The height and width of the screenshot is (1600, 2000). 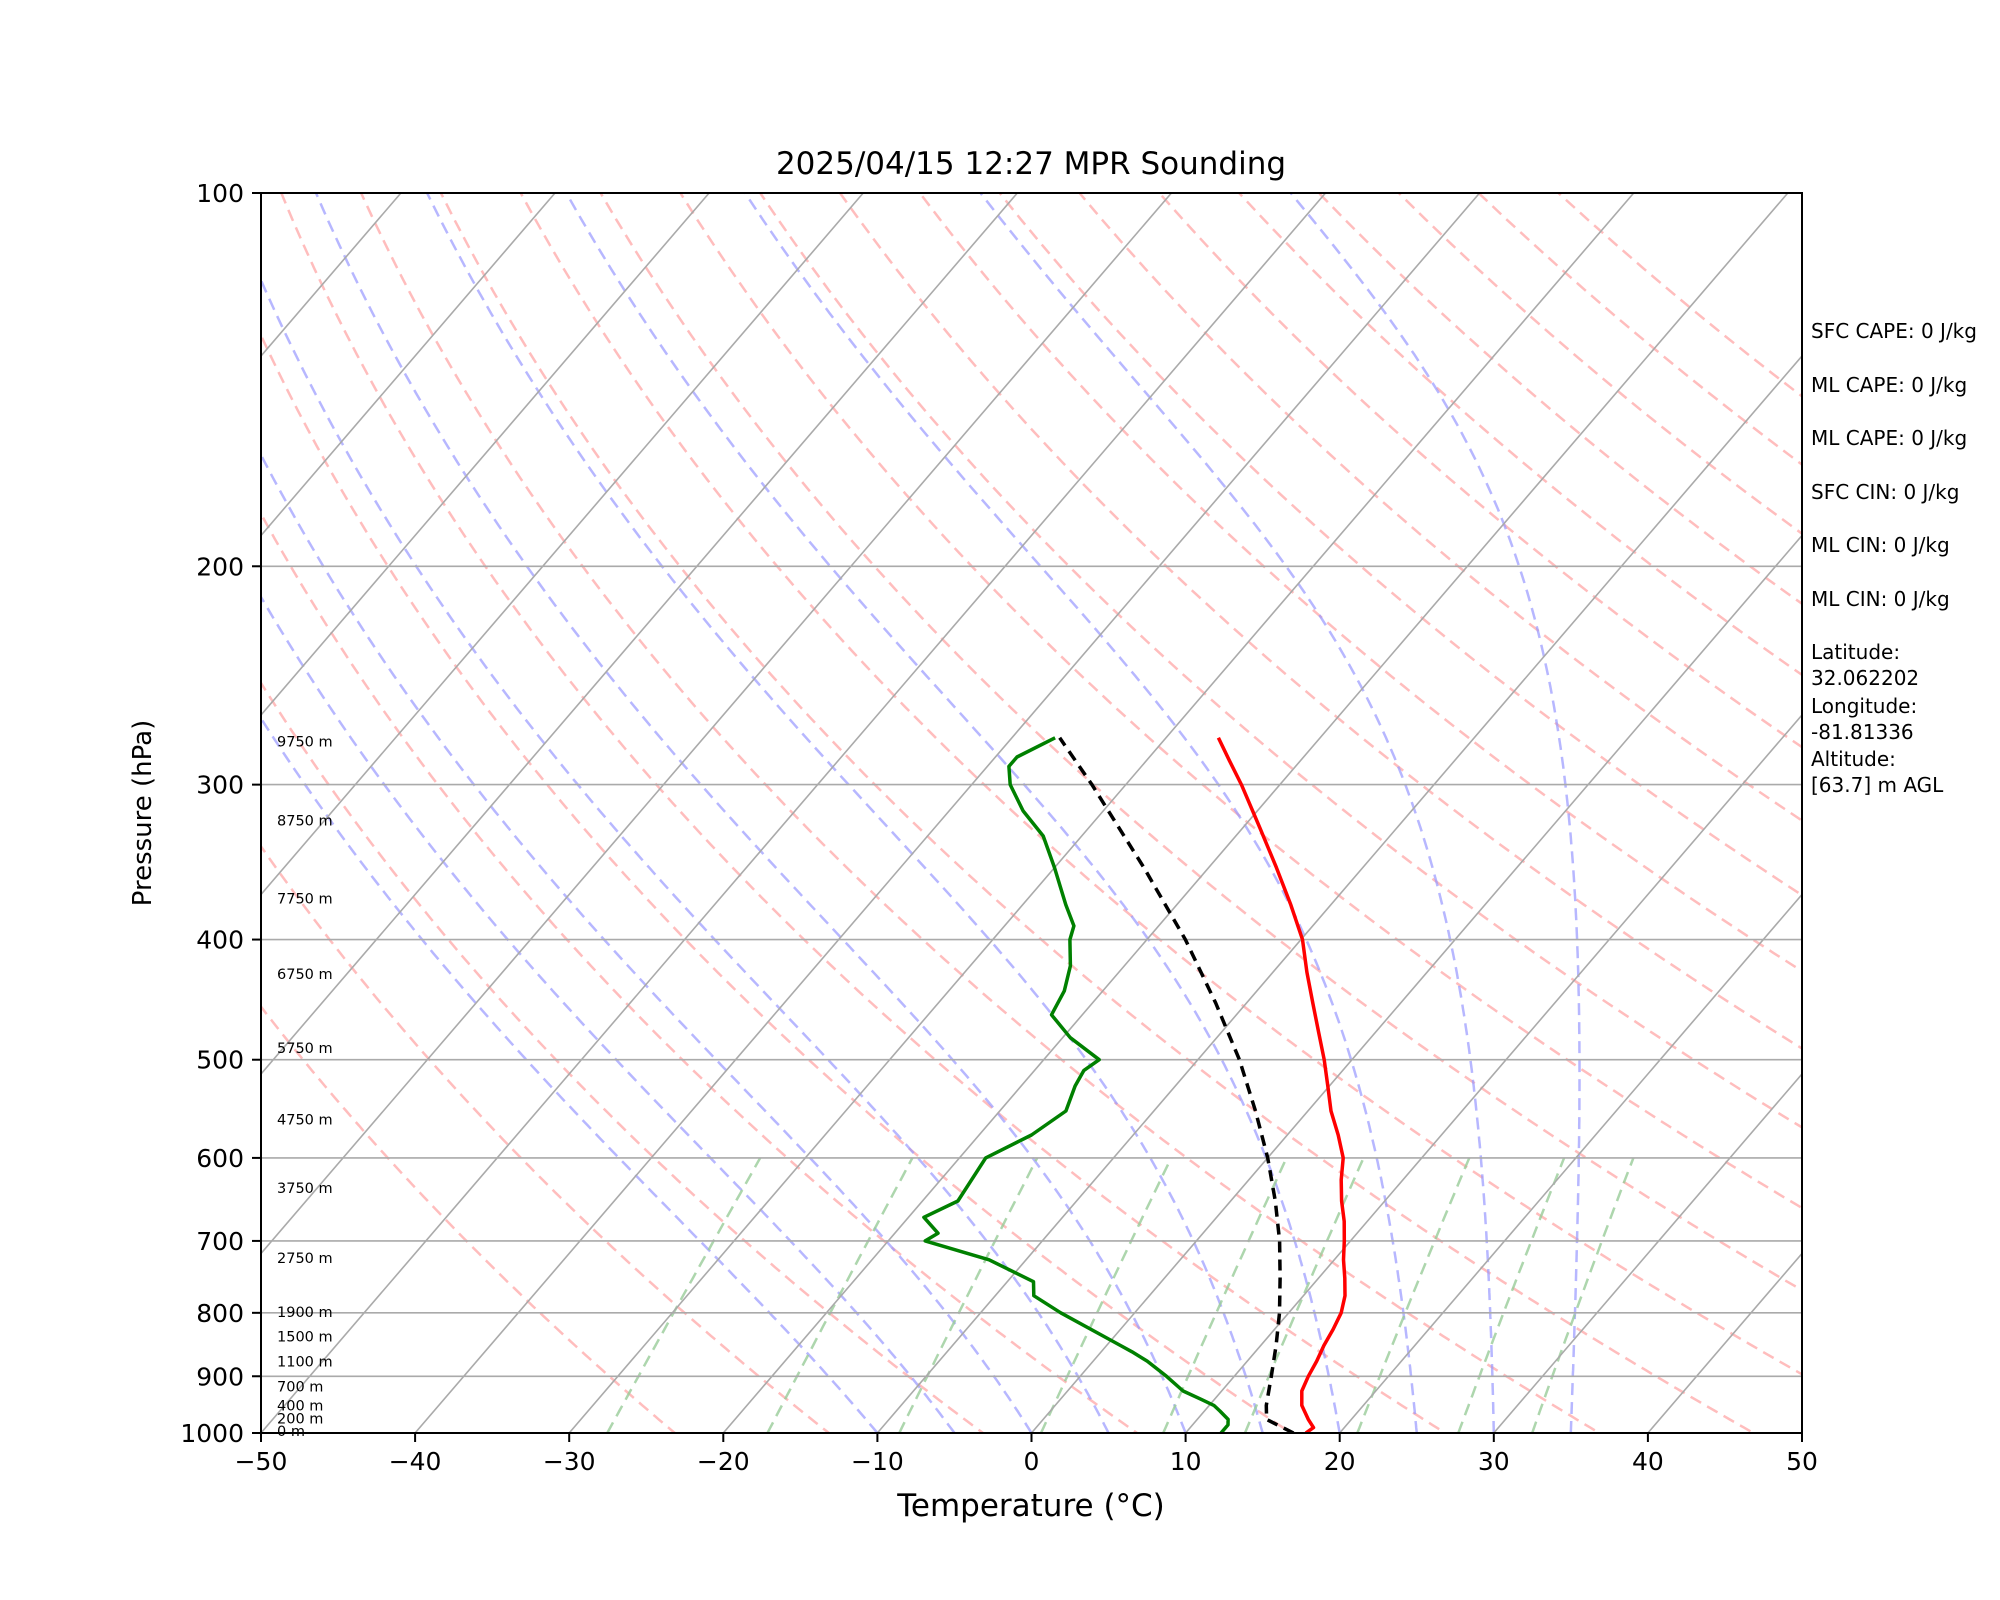 What do you see at coordinates (261, 1461) in the screenshot?
I see `x-tick-label: −50` at bounding box center [261, 1461].